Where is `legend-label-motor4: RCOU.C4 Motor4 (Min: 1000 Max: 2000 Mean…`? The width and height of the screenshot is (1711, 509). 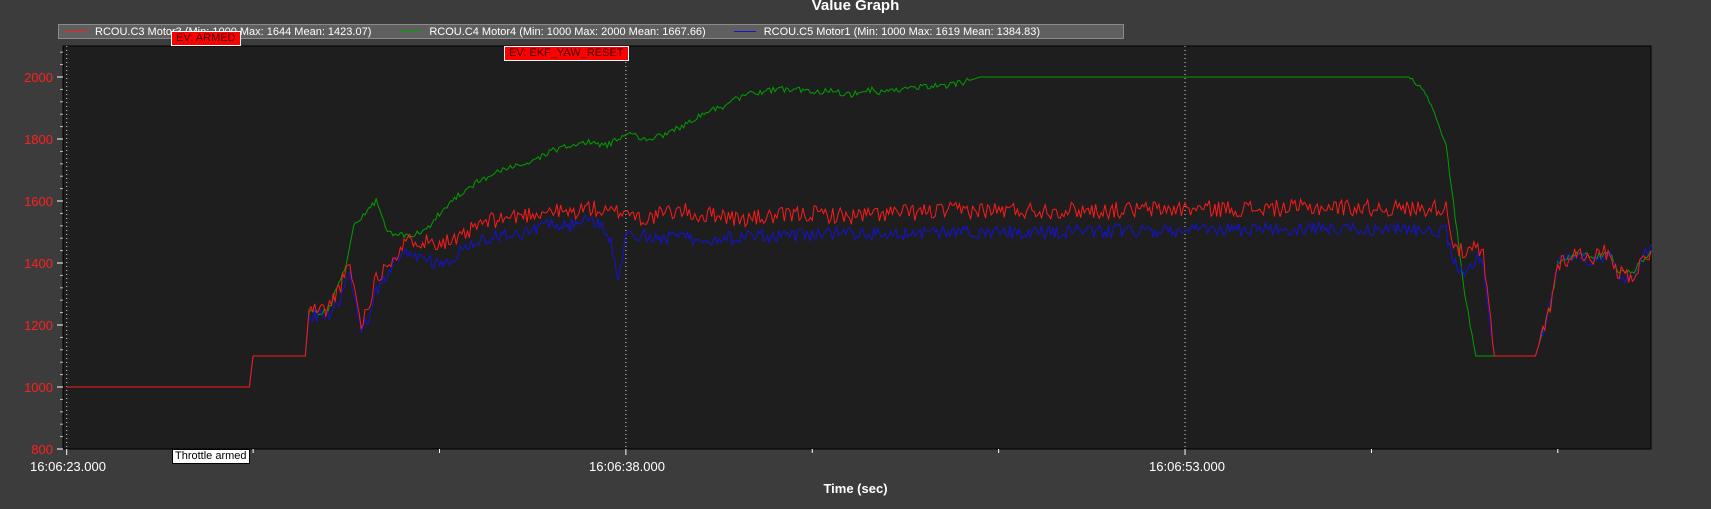 legend-label-motor4: RCOU.C4 Motor4 (Min: 1000 Max: 2000 Mean… is located at coordinates (567, 31).